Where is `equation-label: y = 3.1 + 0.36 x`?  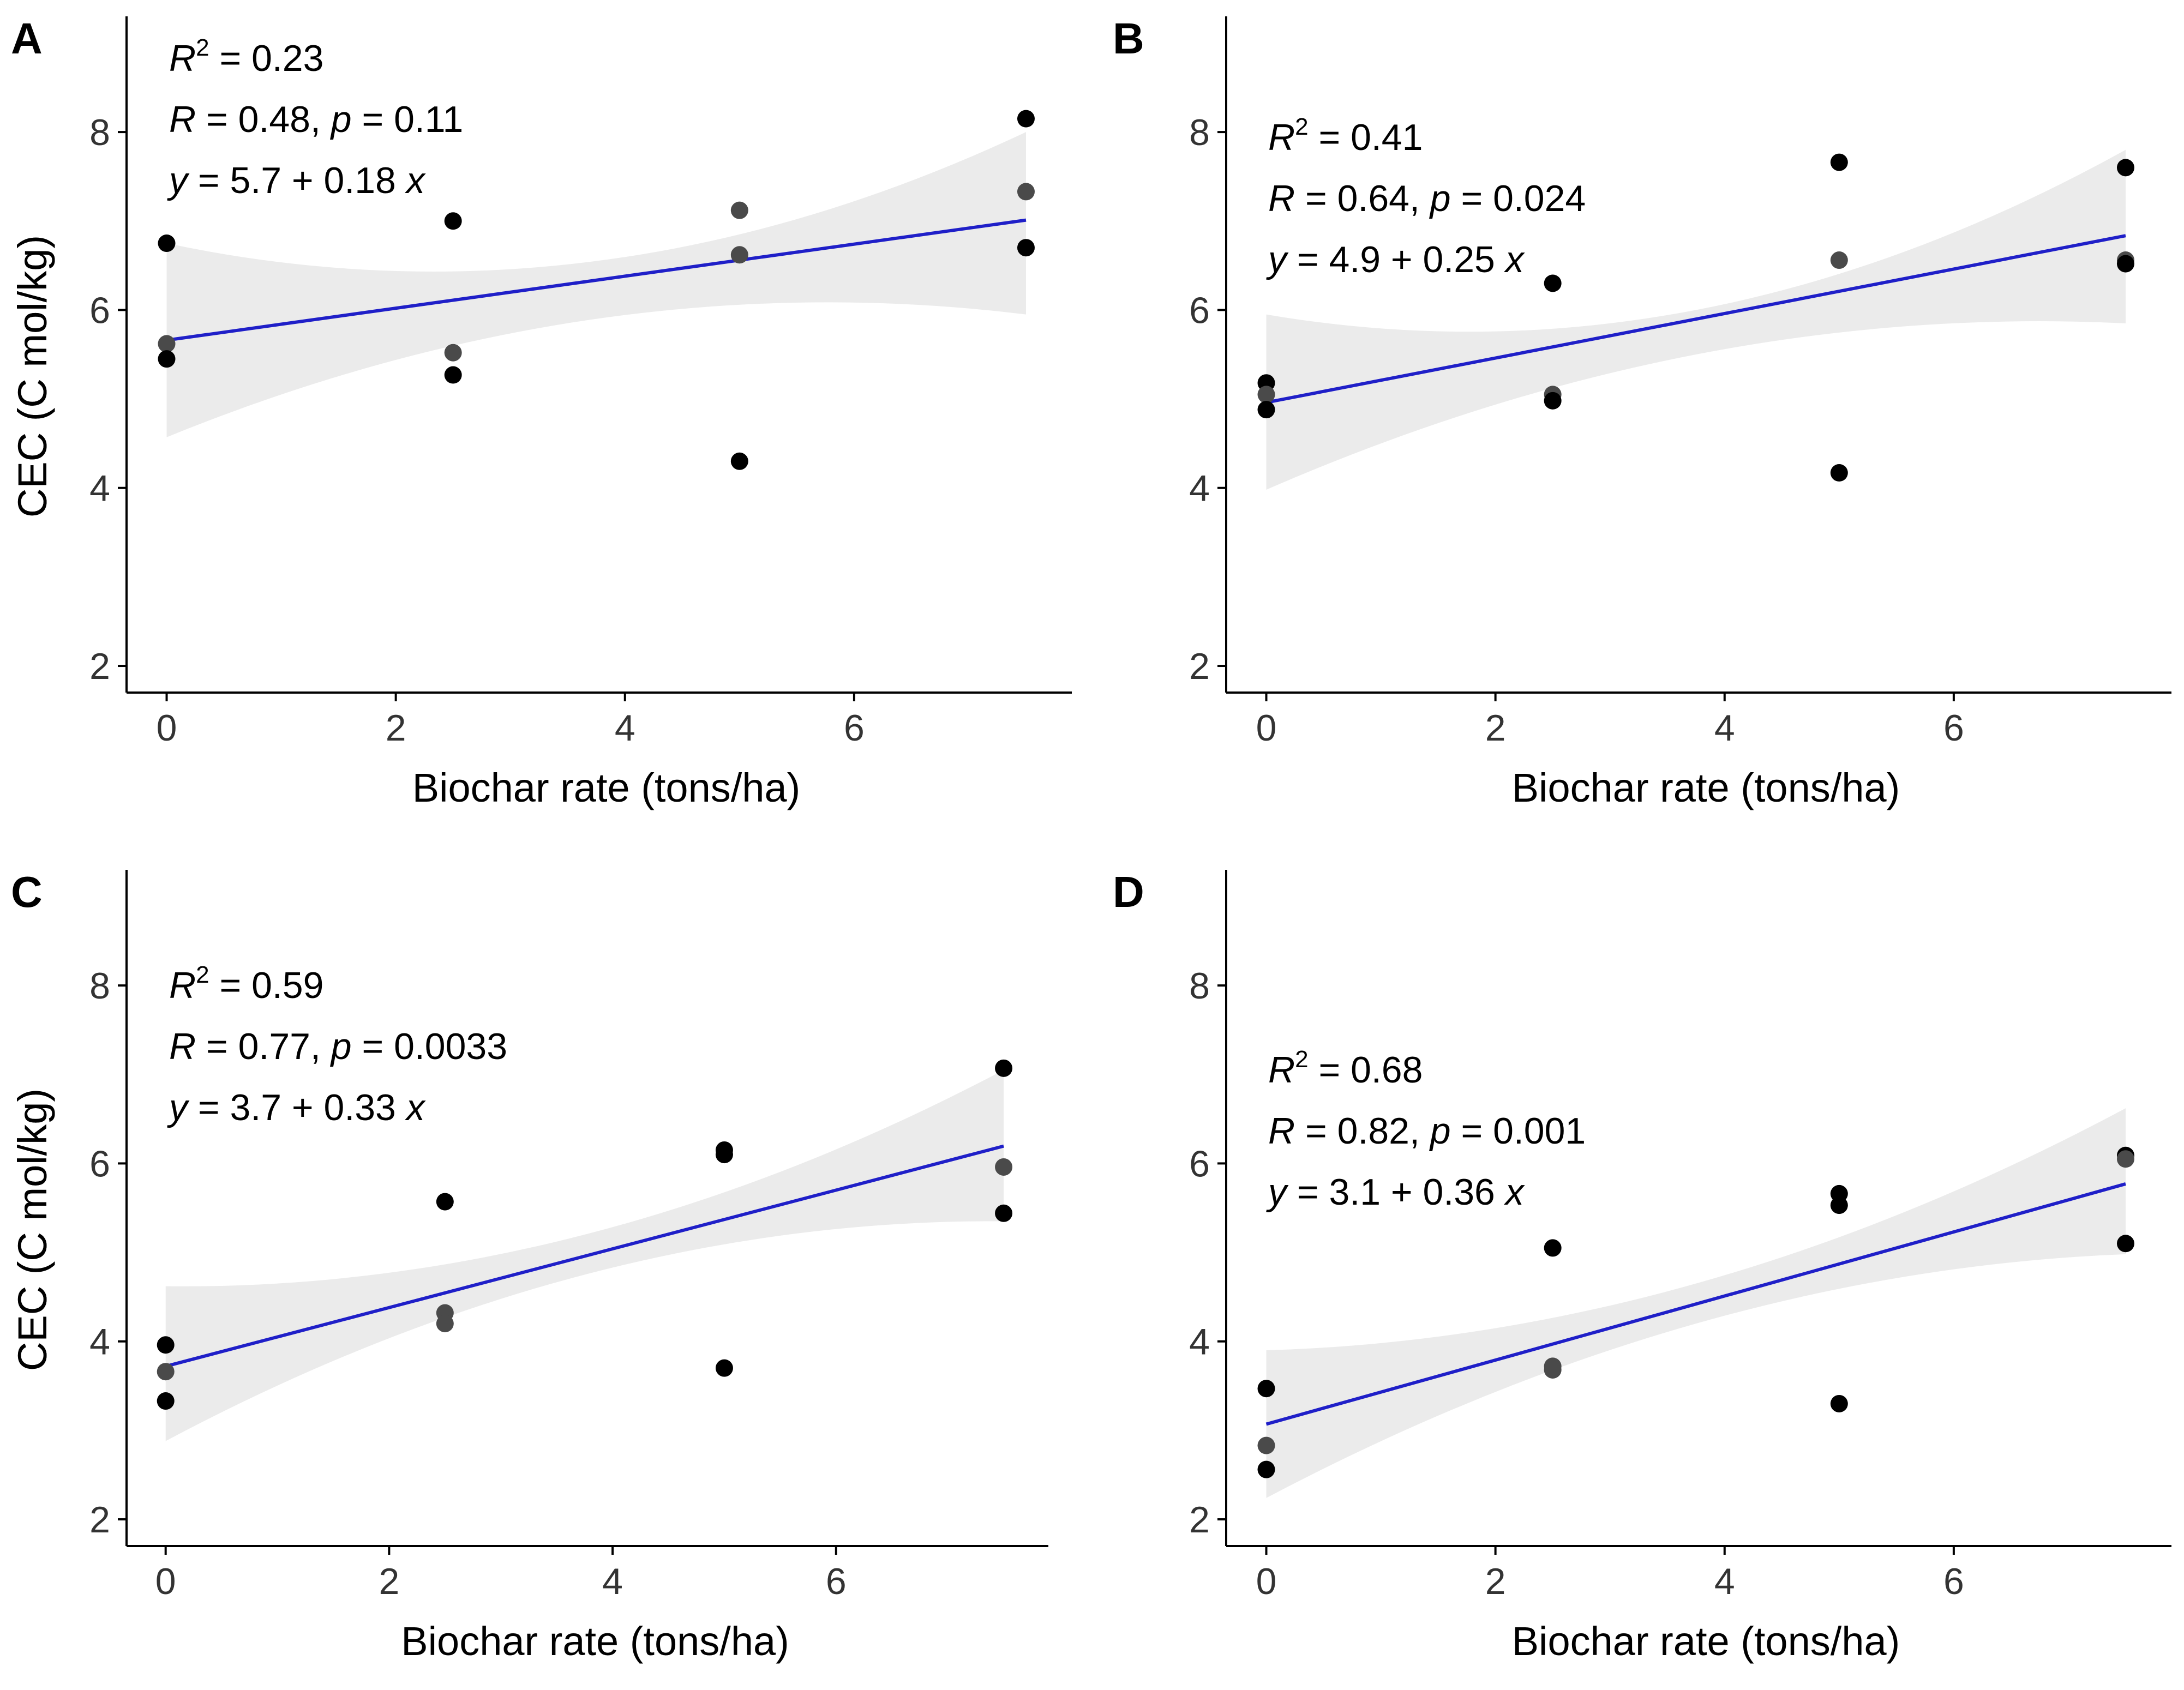 equation-label: y = 3.1 + 0.36 x is located at coordinates (1395, 1192).